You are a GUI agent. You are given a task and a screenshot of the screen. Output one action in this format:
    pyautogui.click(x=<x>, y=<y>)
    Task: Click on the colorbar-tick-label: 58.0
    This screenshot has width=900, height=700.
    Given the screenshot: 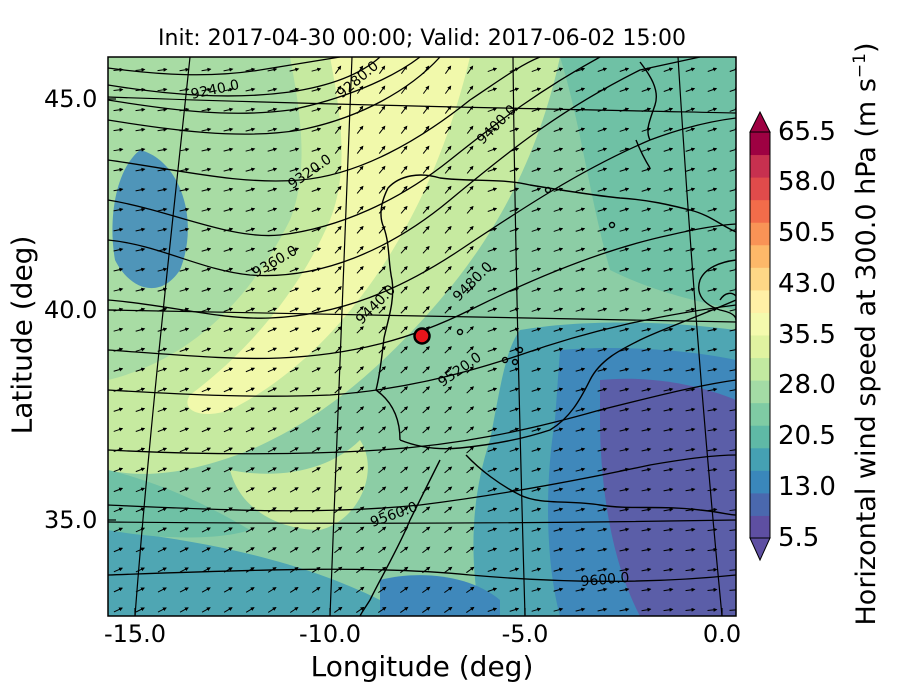 What is the action you would take?
    pyautogui.click(x=807, y=182)
    